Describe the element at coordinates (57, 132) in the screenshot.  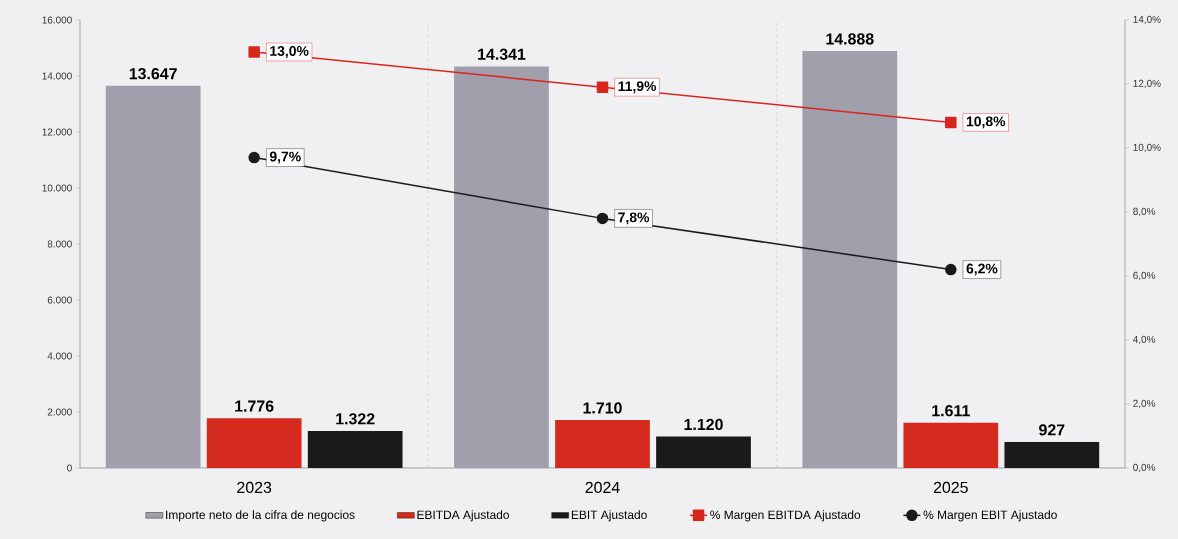
I see `y-tick-label: 12.000` at that location.